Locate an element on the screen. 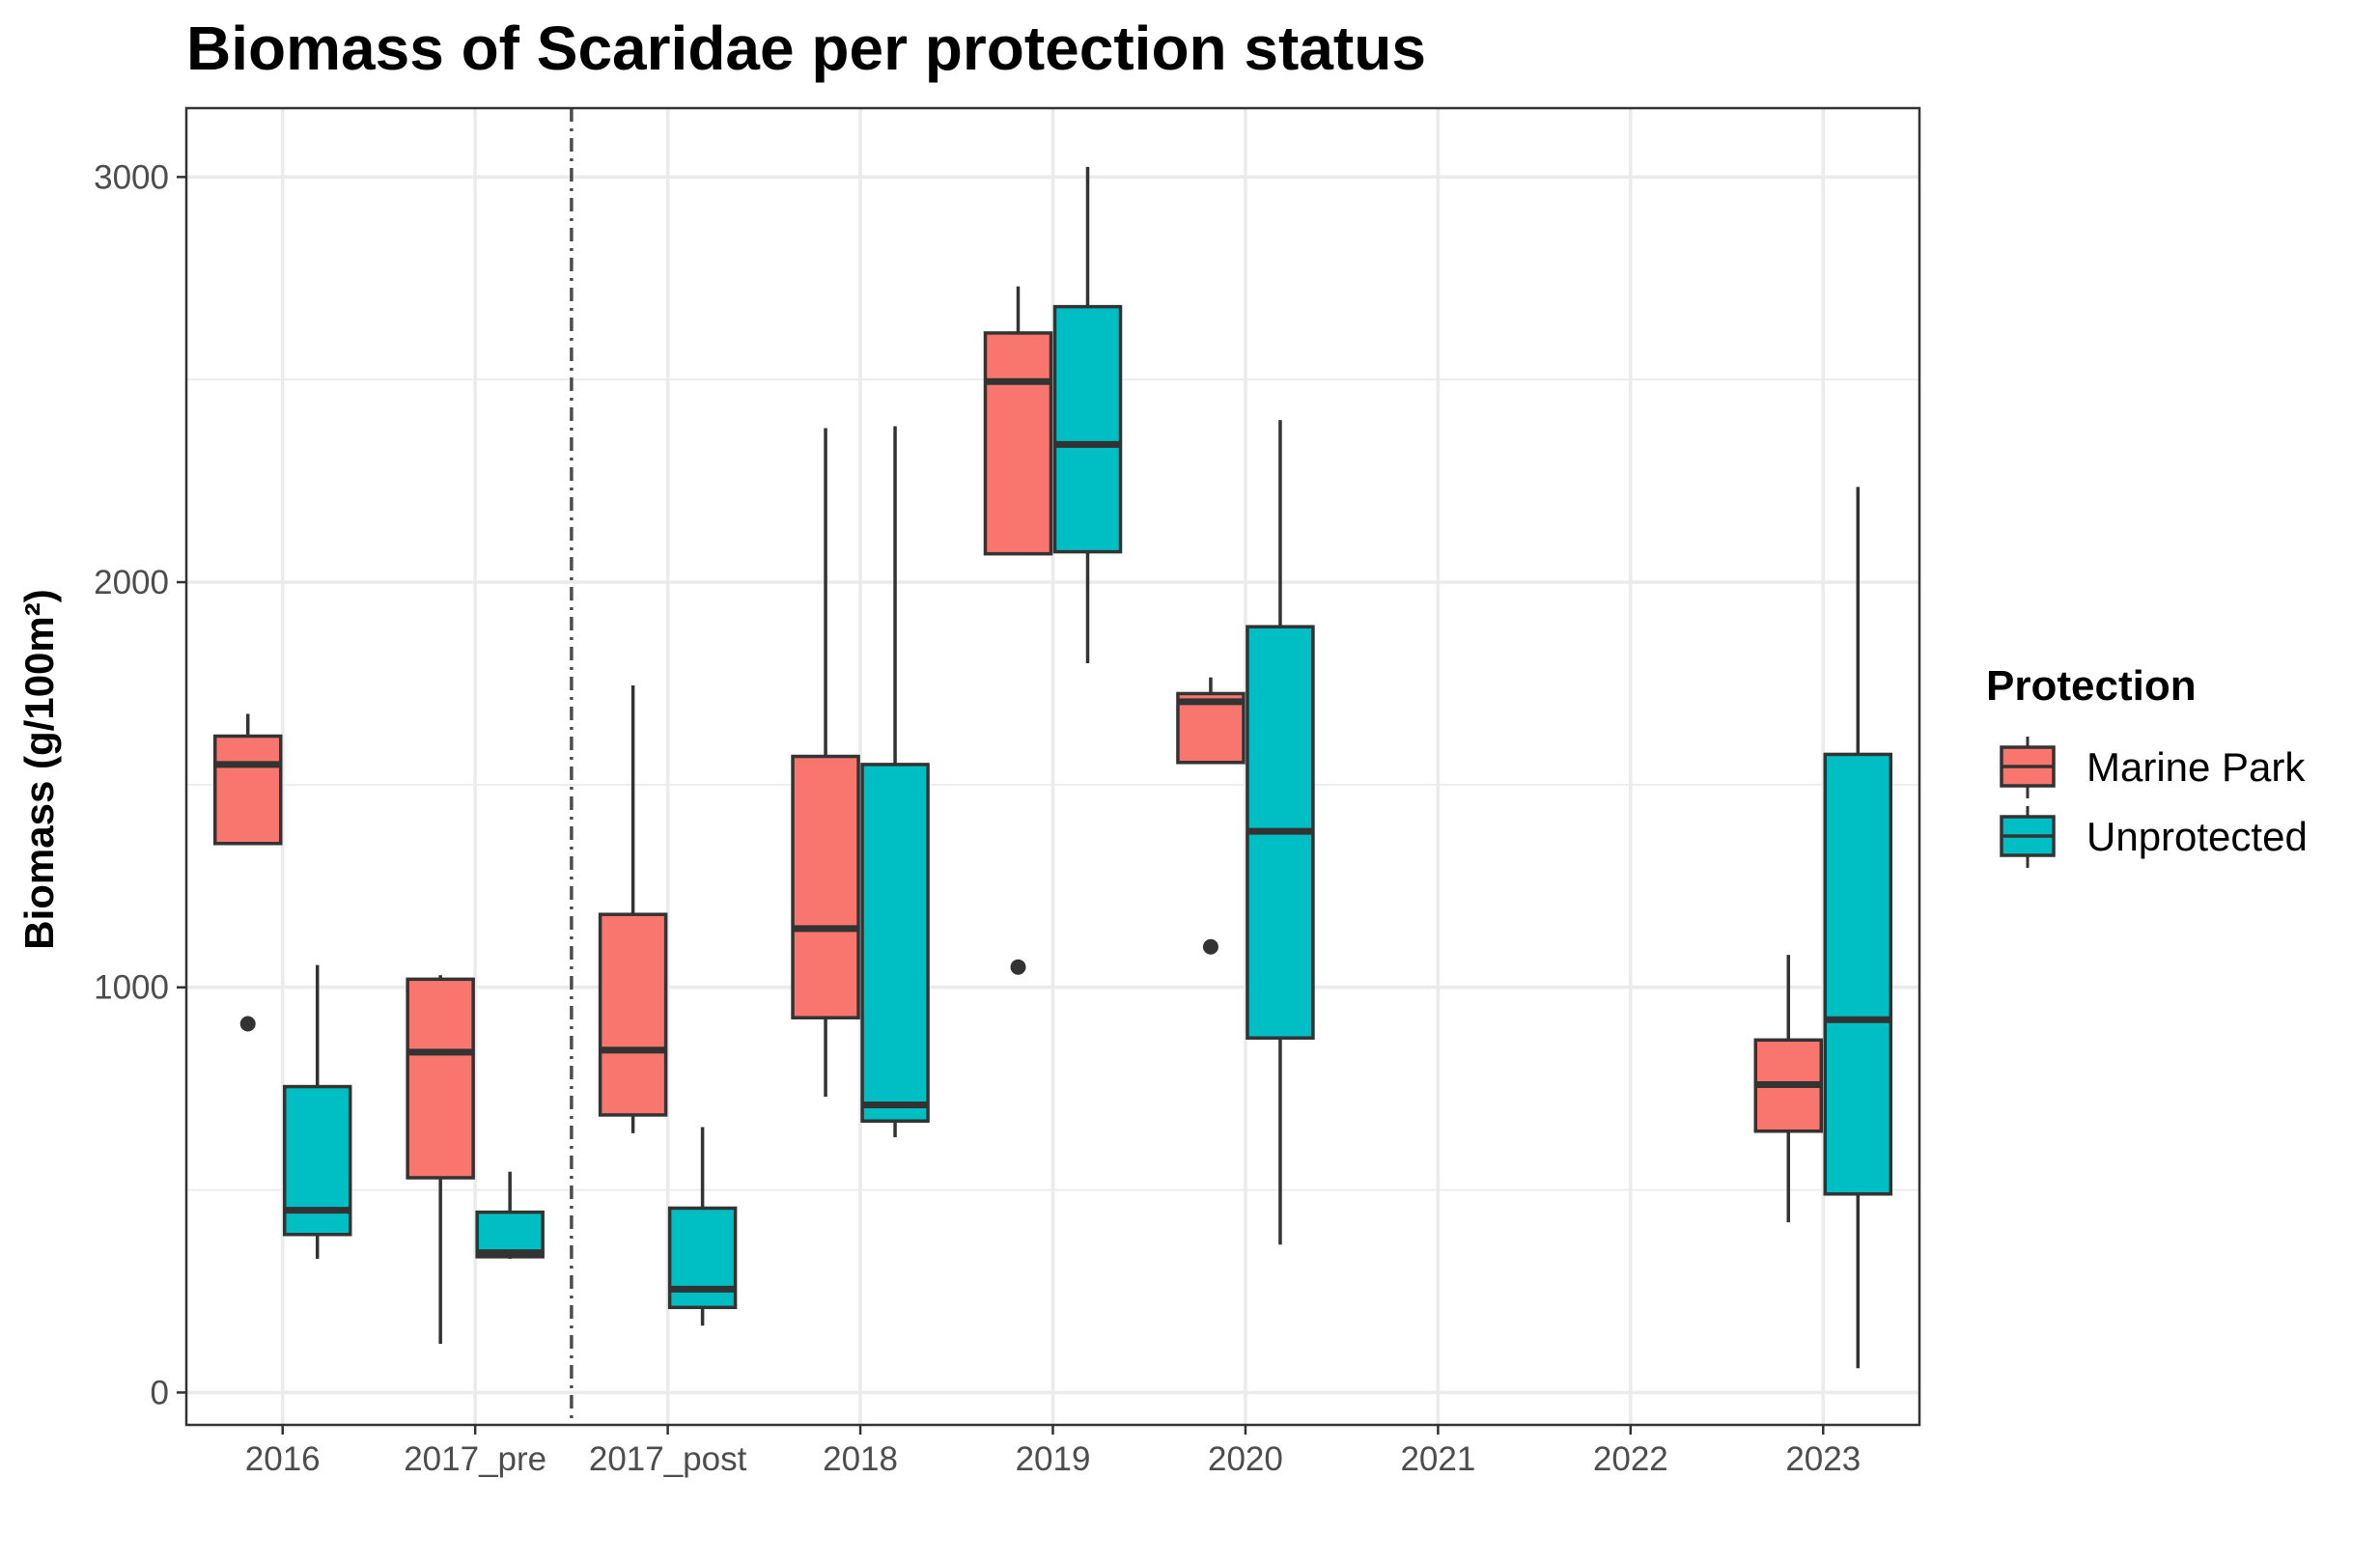 The width and height of the screenshot is (2380, 1562). legend-label: Marine Park is located at coordinates (2196, 767).